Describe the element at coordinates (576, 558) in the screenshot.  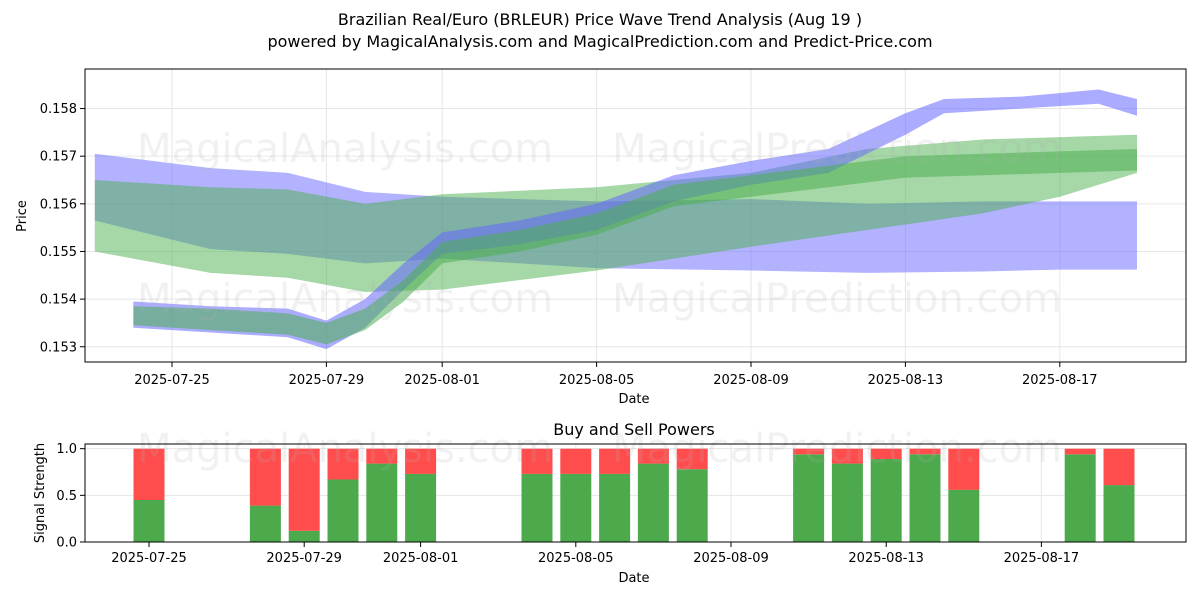
I see `signal-x-tick-label-3: 2025-08-05` at that location.